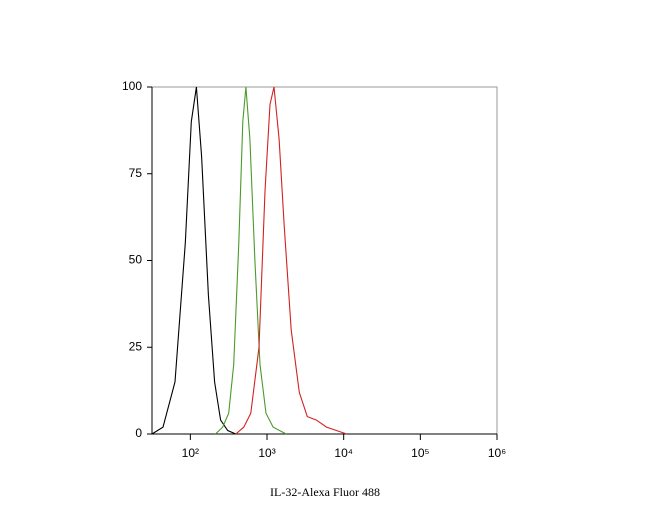 Image resolution: width=650 pixels, height=520 pixels. What do you see at coordinates (136, 346) in the screenshot?
I see `y-tick-label: 25` at bounding box center [136, 346].